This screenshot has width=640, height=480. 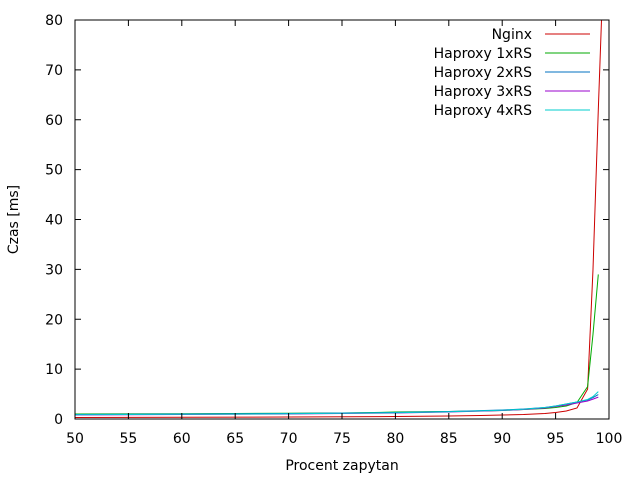 What do you see at coordinates (54, 320) in the screenshot?
I see `y-tick-label: 20` at bounding box center [54, 320].